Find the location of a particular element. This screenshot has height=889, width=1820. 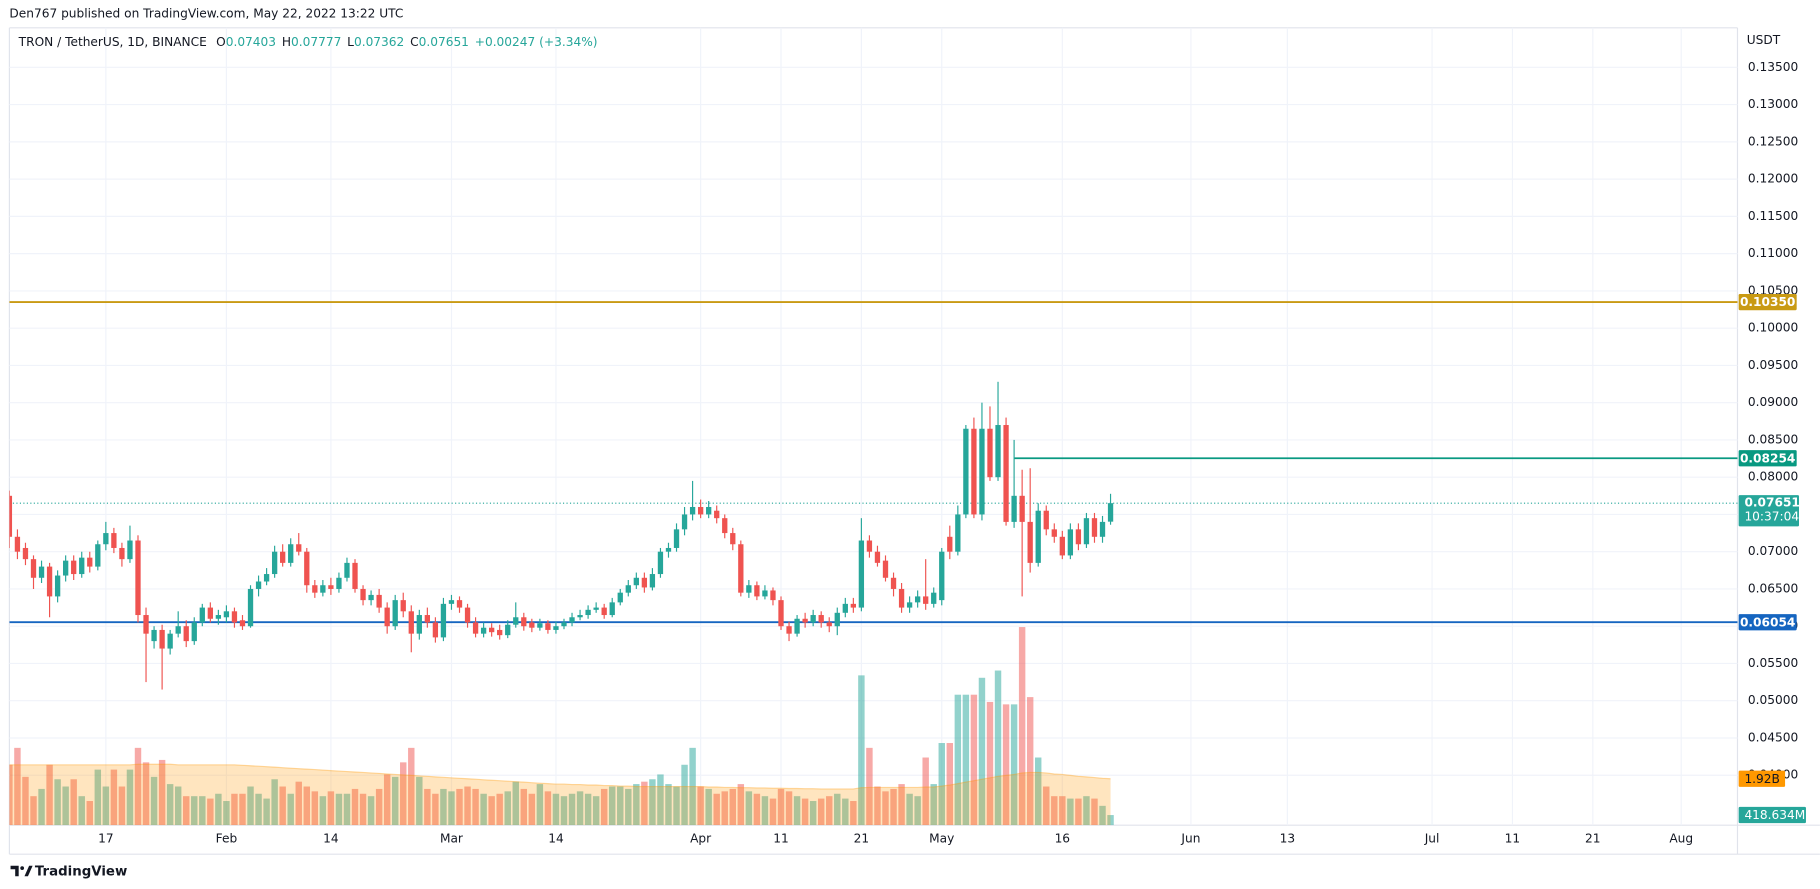

volume-pane is located at coordinates (561, 726).